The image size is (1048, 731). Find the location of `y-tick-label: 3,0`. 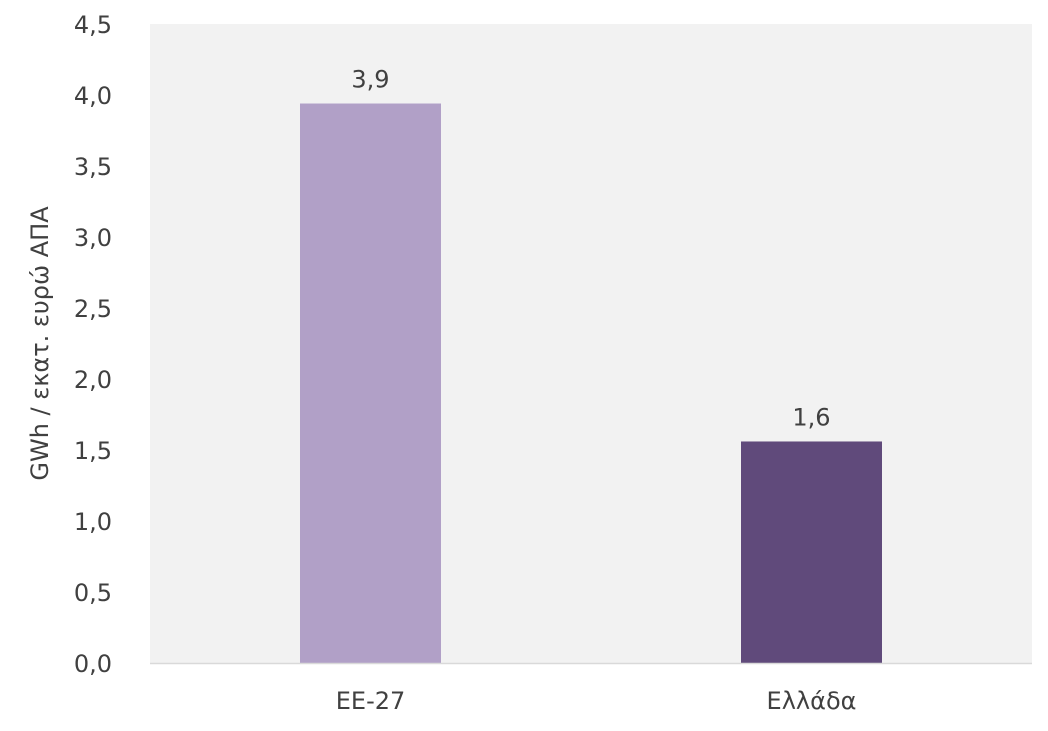

y-tick-label: 3,0 is located at coordinates (93, 238).